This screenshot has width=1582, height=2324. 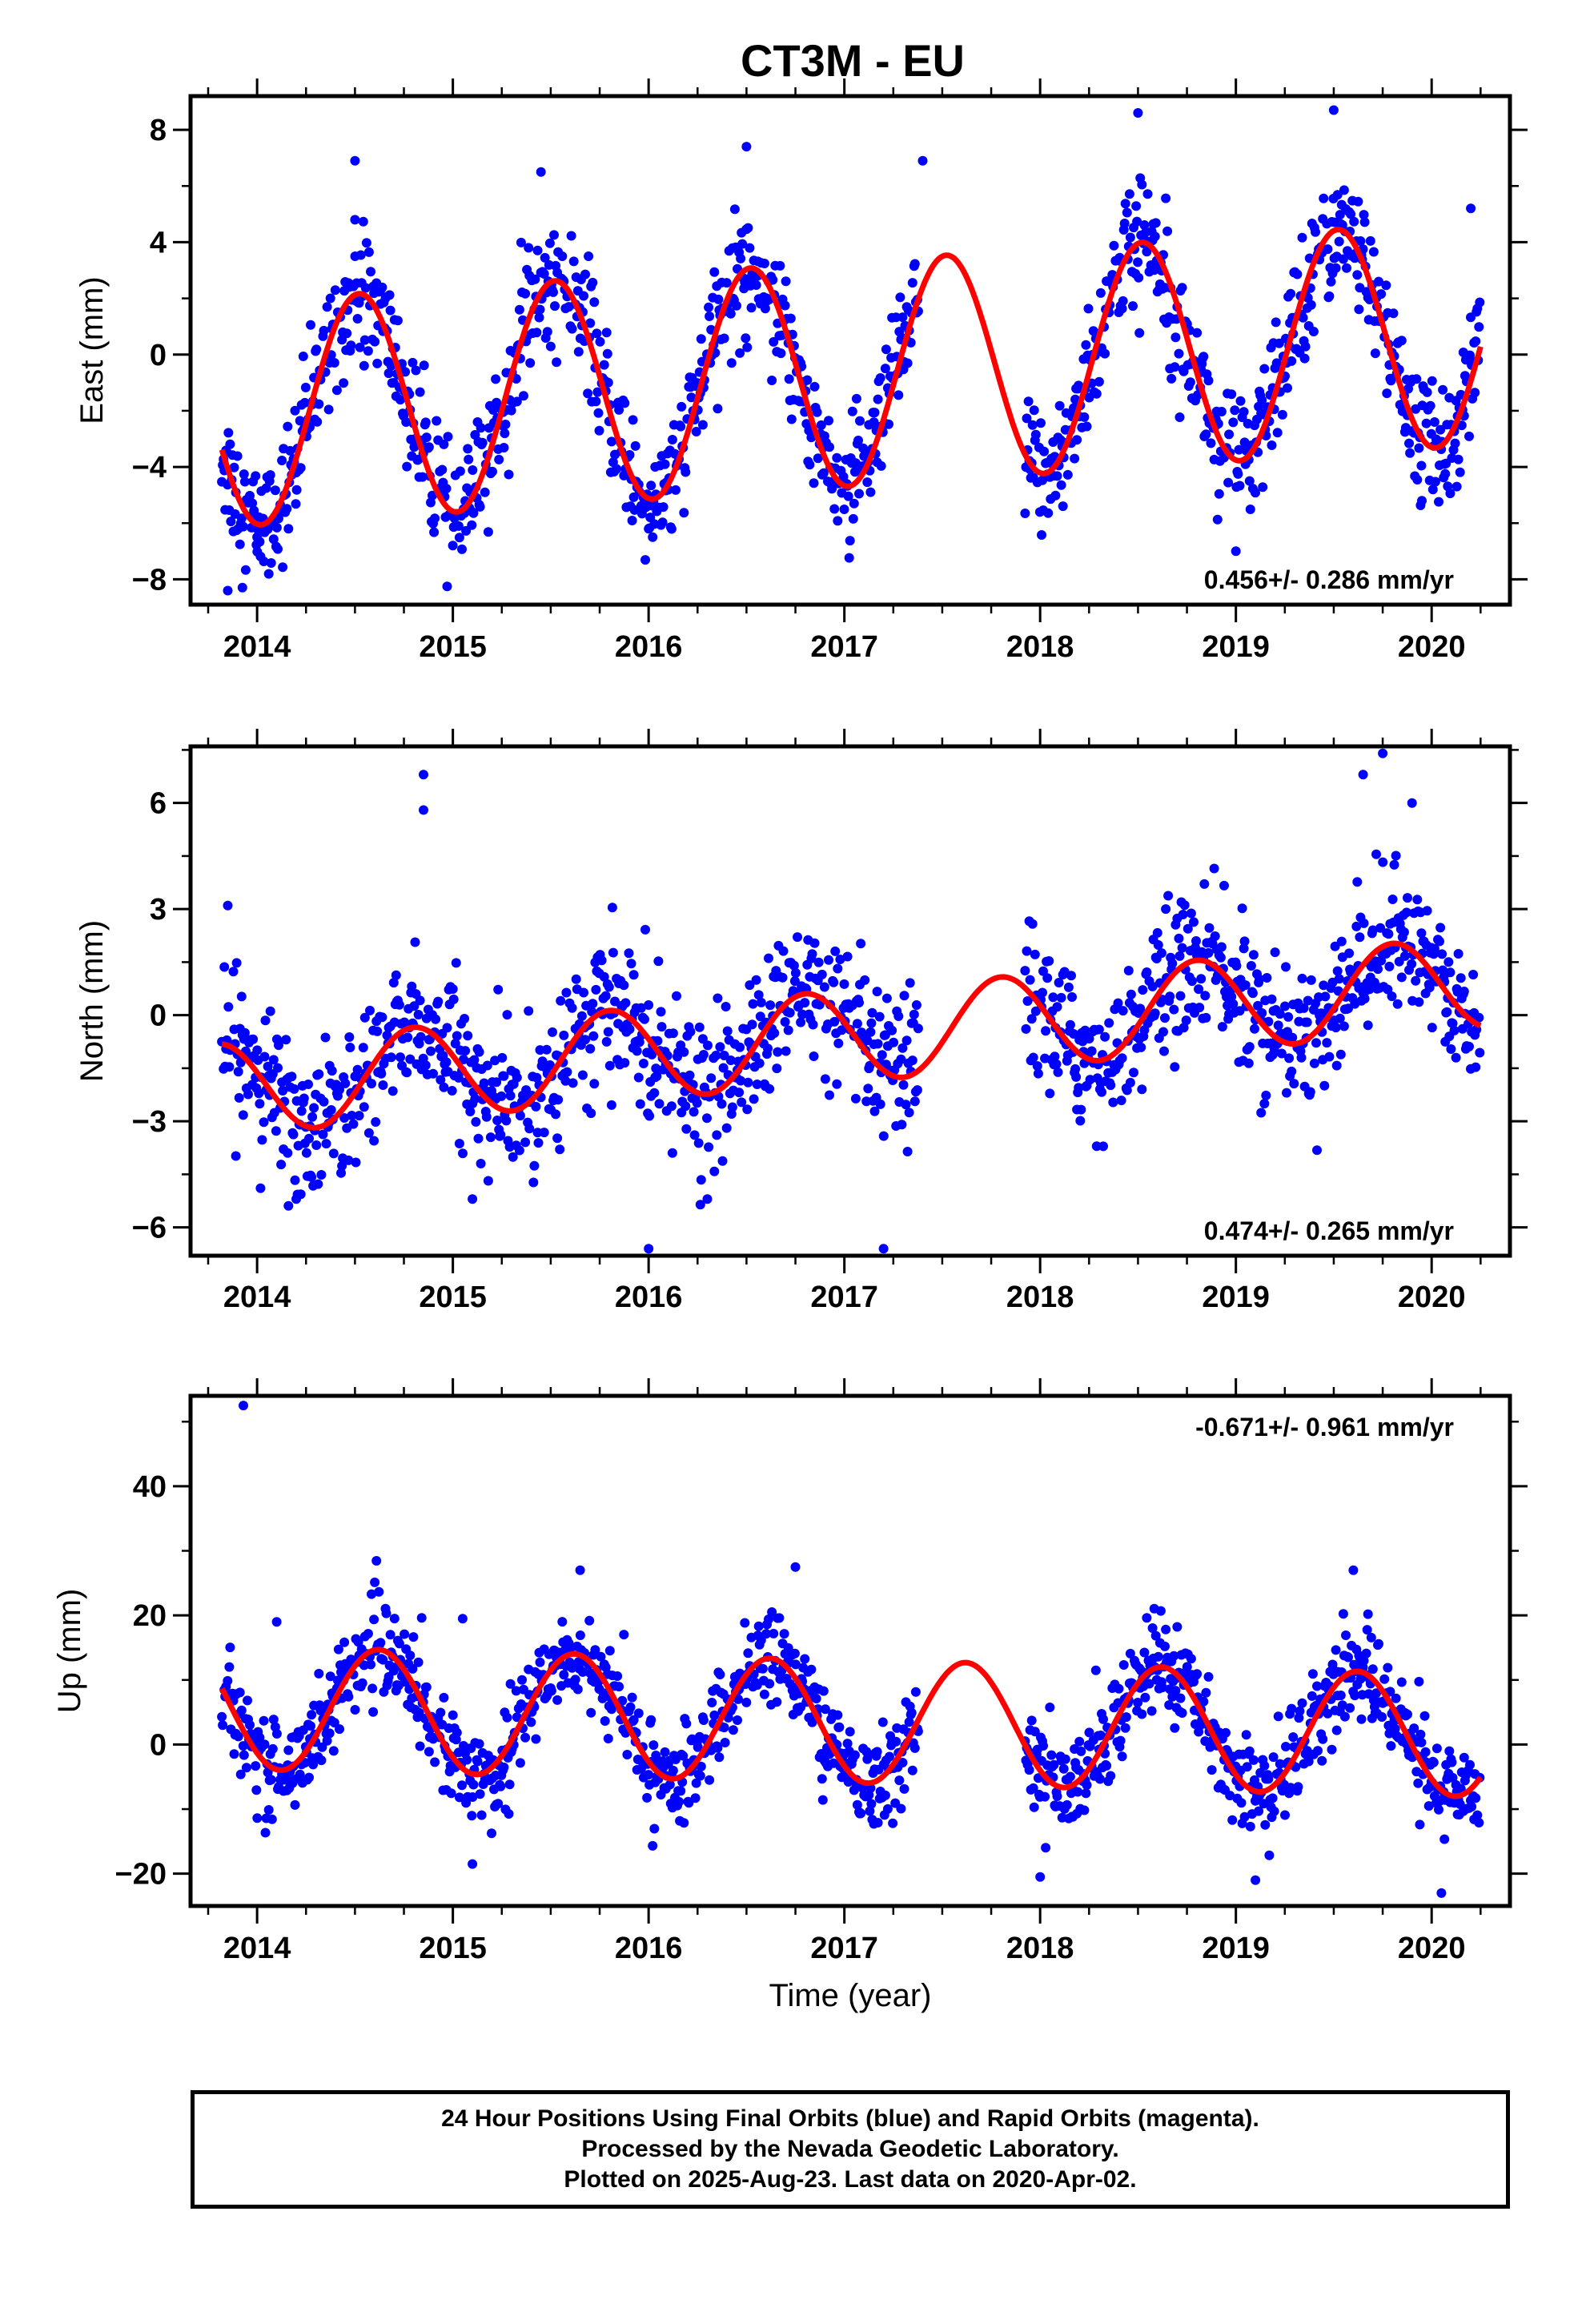 I want to click on north-fit-line, so click(x=851, y=1035).